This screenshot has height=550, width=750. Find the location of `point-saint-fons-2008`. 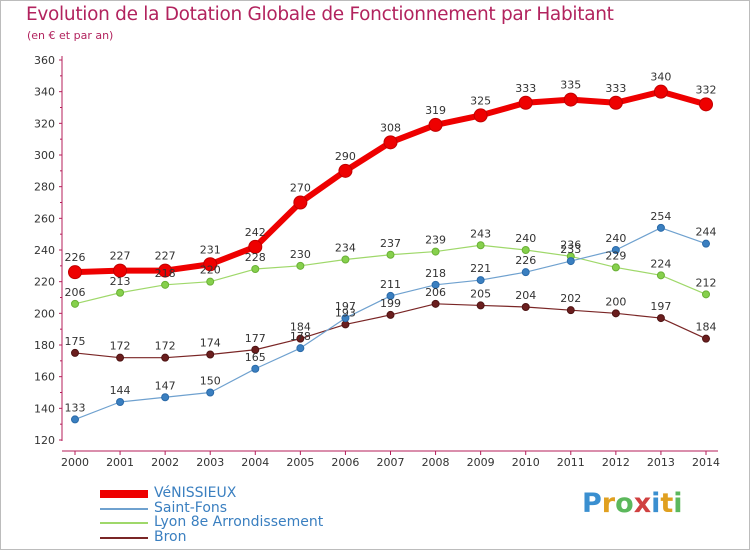

point-saint-fons-2008 is located at coordinates (435, 284).